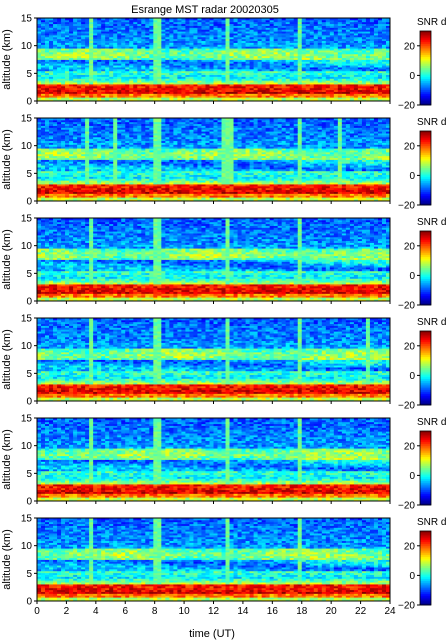 This screenshot has width=447, height=641. Describe the element at coordinates (406, 106) in the screenshot. I see `colorbar-tick-label: −20` at that location.